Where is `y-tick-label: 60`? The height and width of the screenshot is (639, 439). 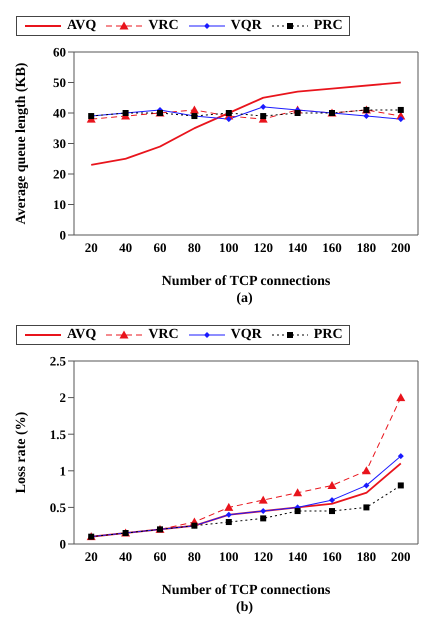
y-tick-label: 60 is located at coordinates (59, 52).